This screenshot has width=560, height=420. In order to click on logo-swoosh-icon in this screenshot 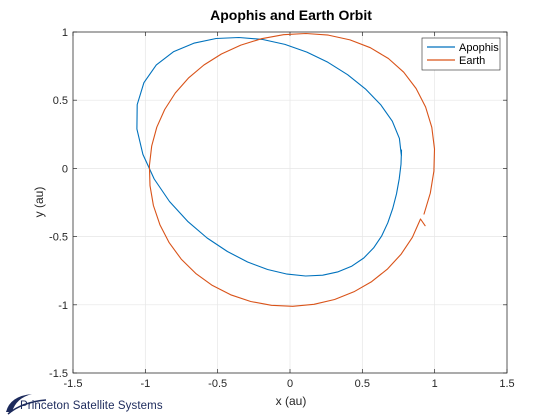, I will do `click(19, 403)`.